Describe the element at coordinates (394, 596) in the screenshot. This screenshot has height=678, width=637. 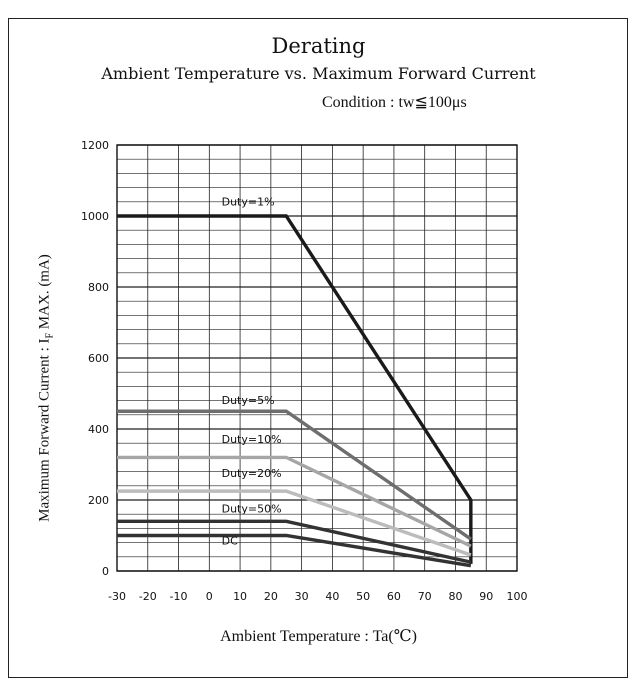
I see `x-tick-label: 60` at that location.